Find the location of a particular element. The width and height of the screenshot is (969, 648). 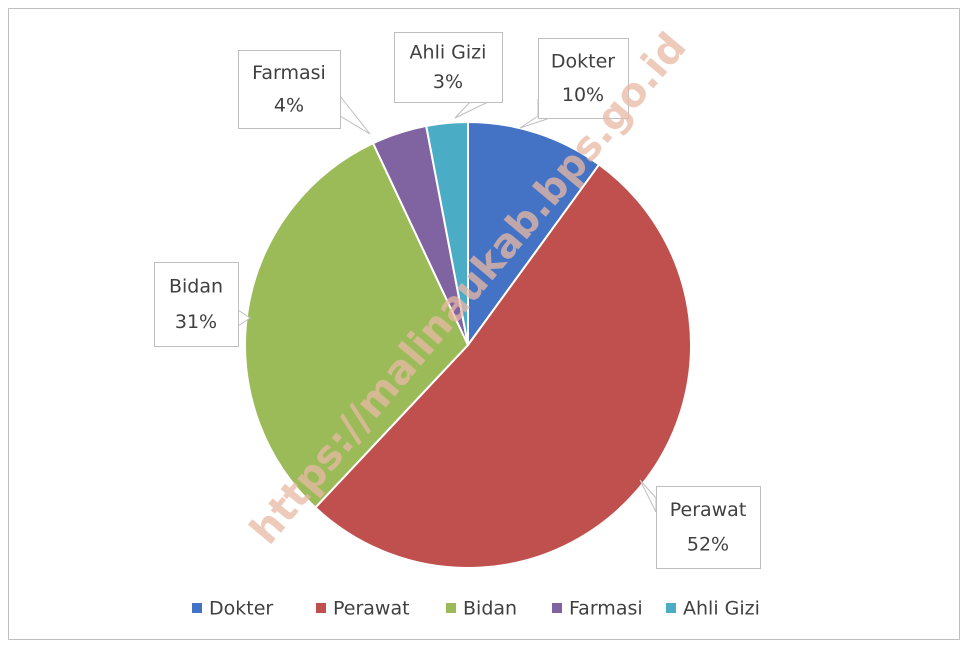

callout-value: 3% is located at coordinates (448, 82).